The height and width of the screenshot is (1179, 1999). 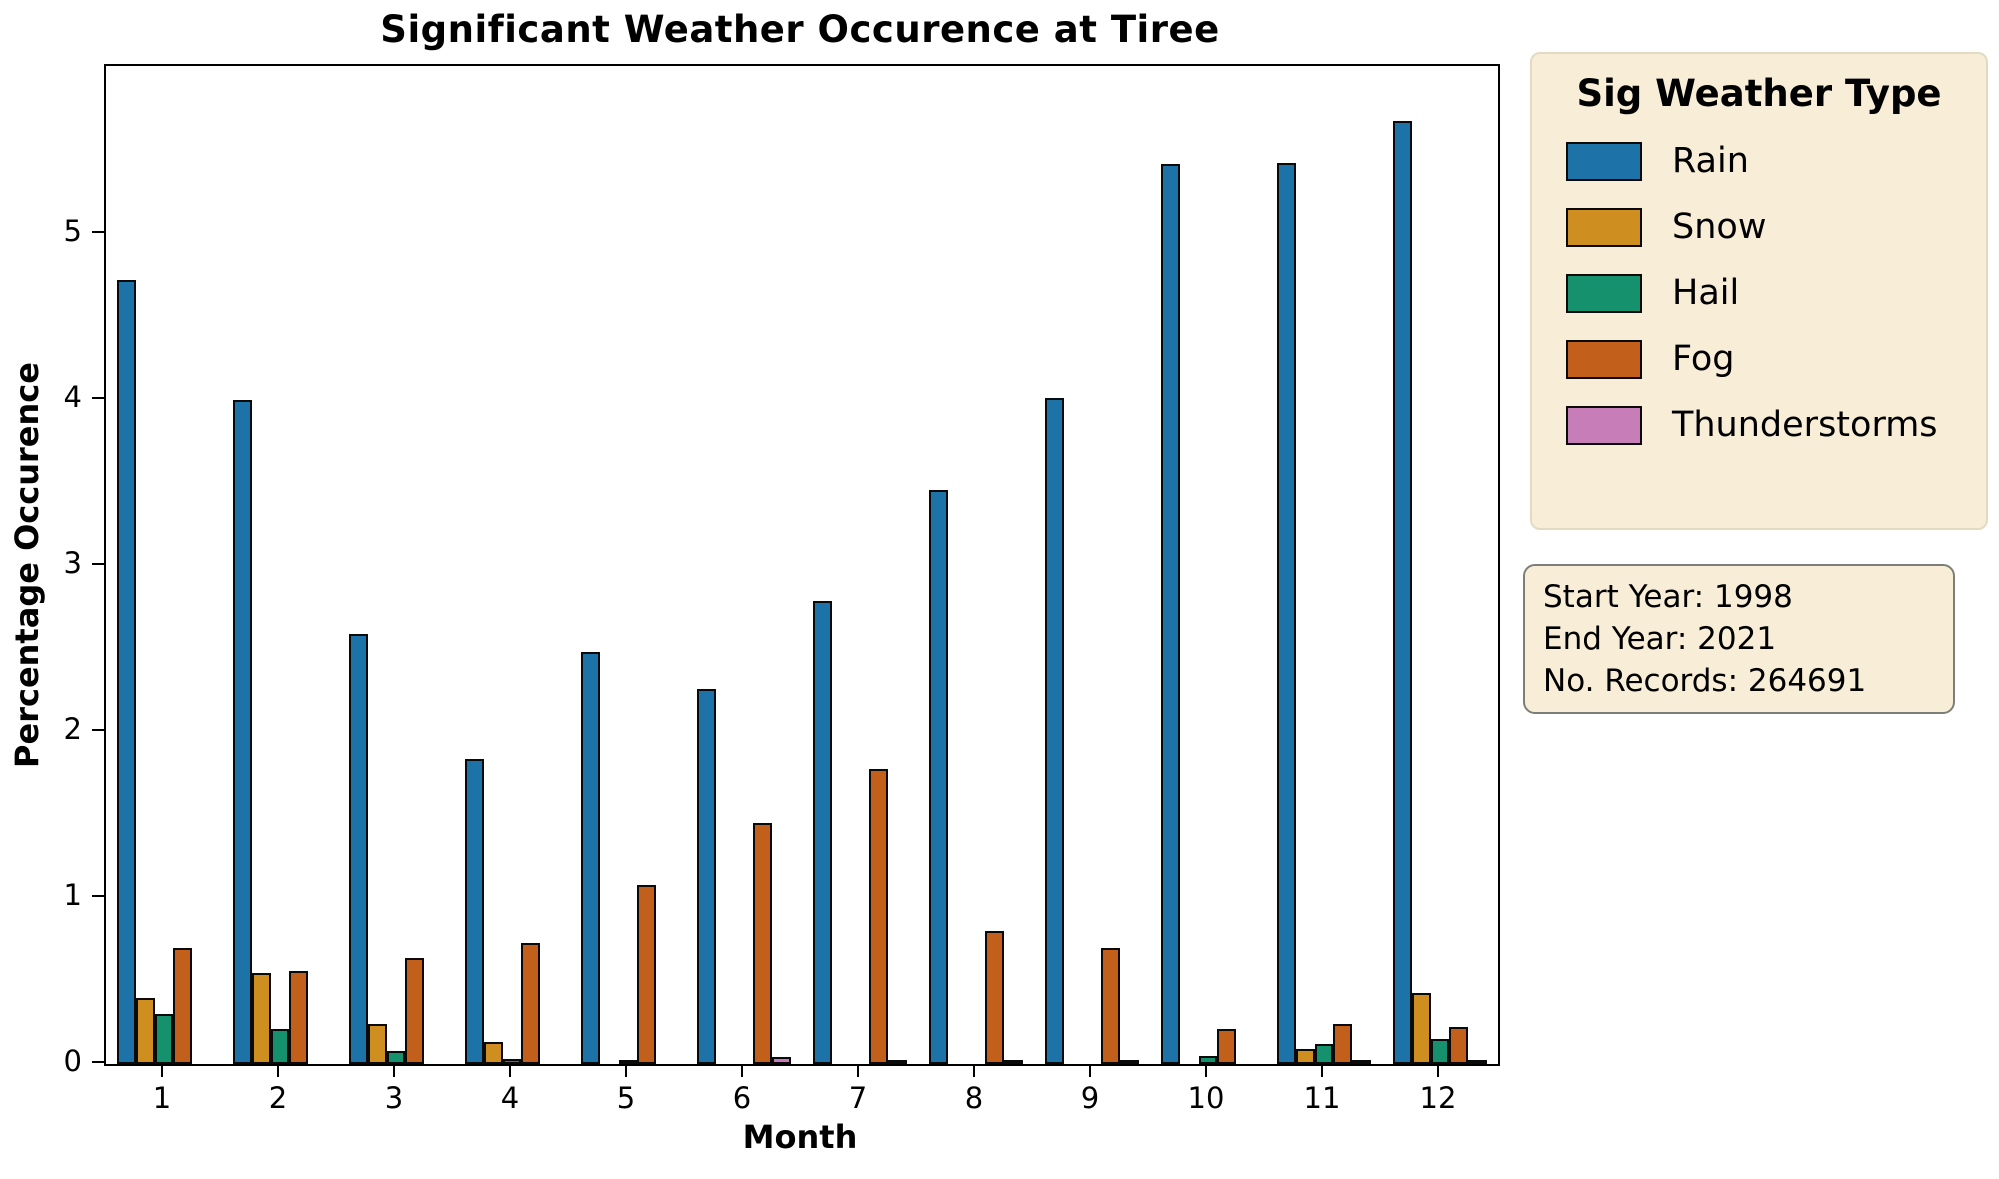 I want to click on y-tick-label-4: 4, so click(x=72, y=397).